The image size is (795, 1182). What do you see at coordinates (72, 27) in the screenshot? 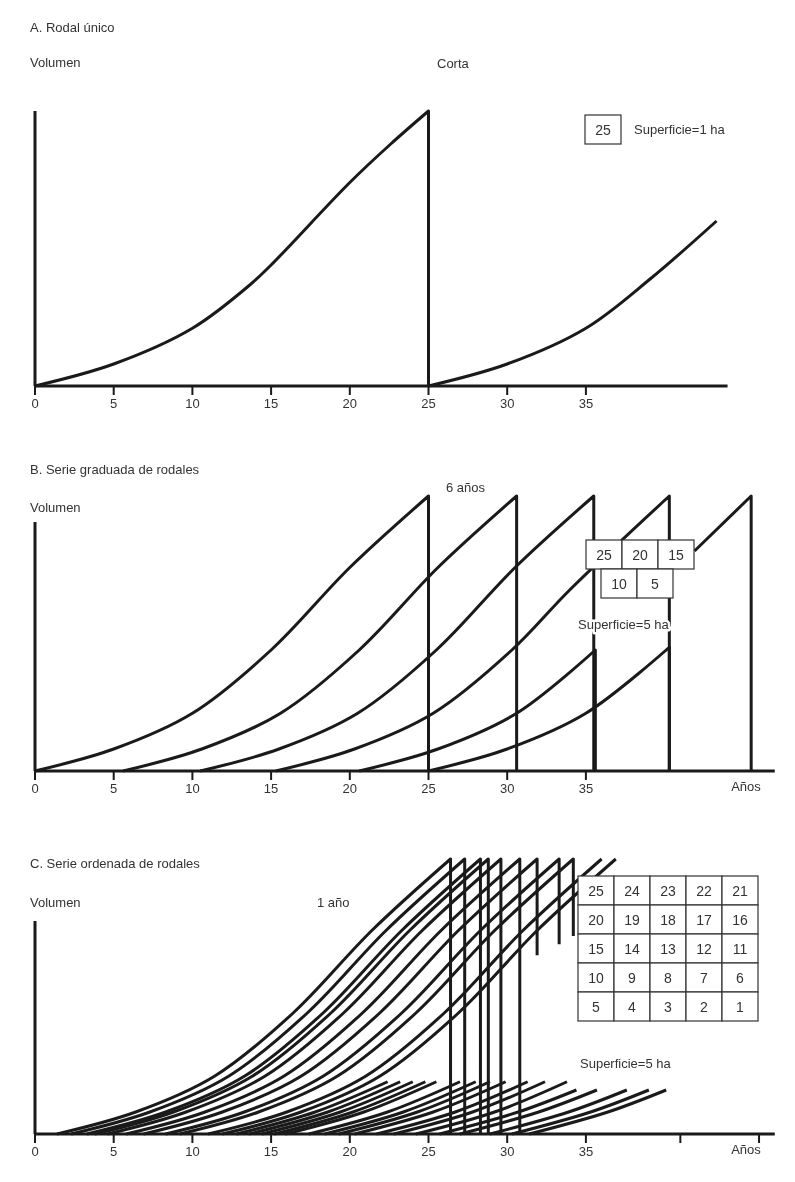
I see `chart-title: A. Rodal único` at bounding box center [72, 27].